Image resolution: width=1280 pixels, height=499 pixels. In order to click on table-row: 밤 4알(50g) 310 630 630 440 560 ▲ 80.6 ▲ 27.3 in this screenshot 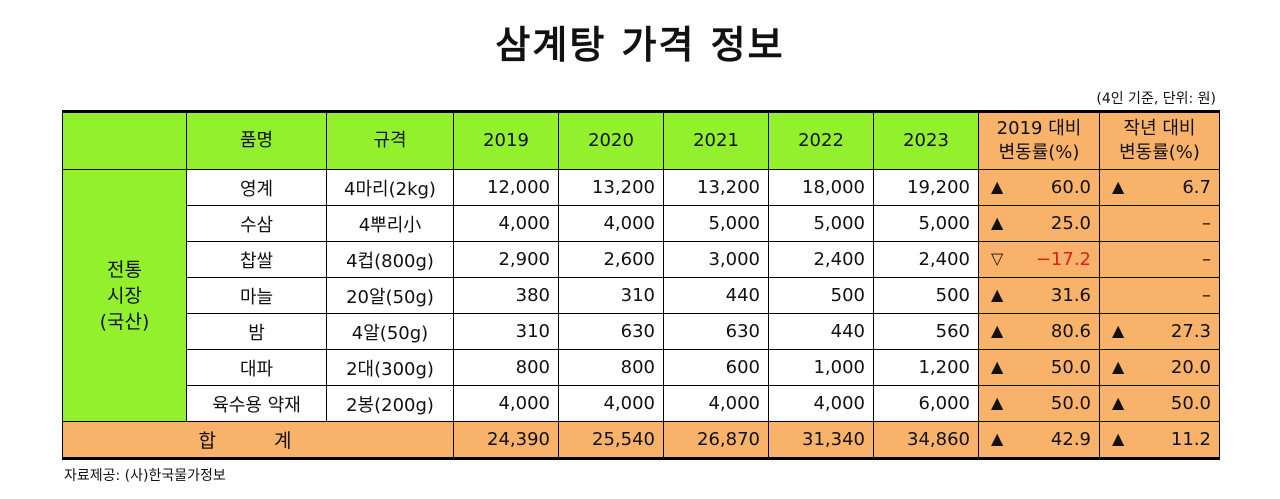, I will do `click(641, 331)`.